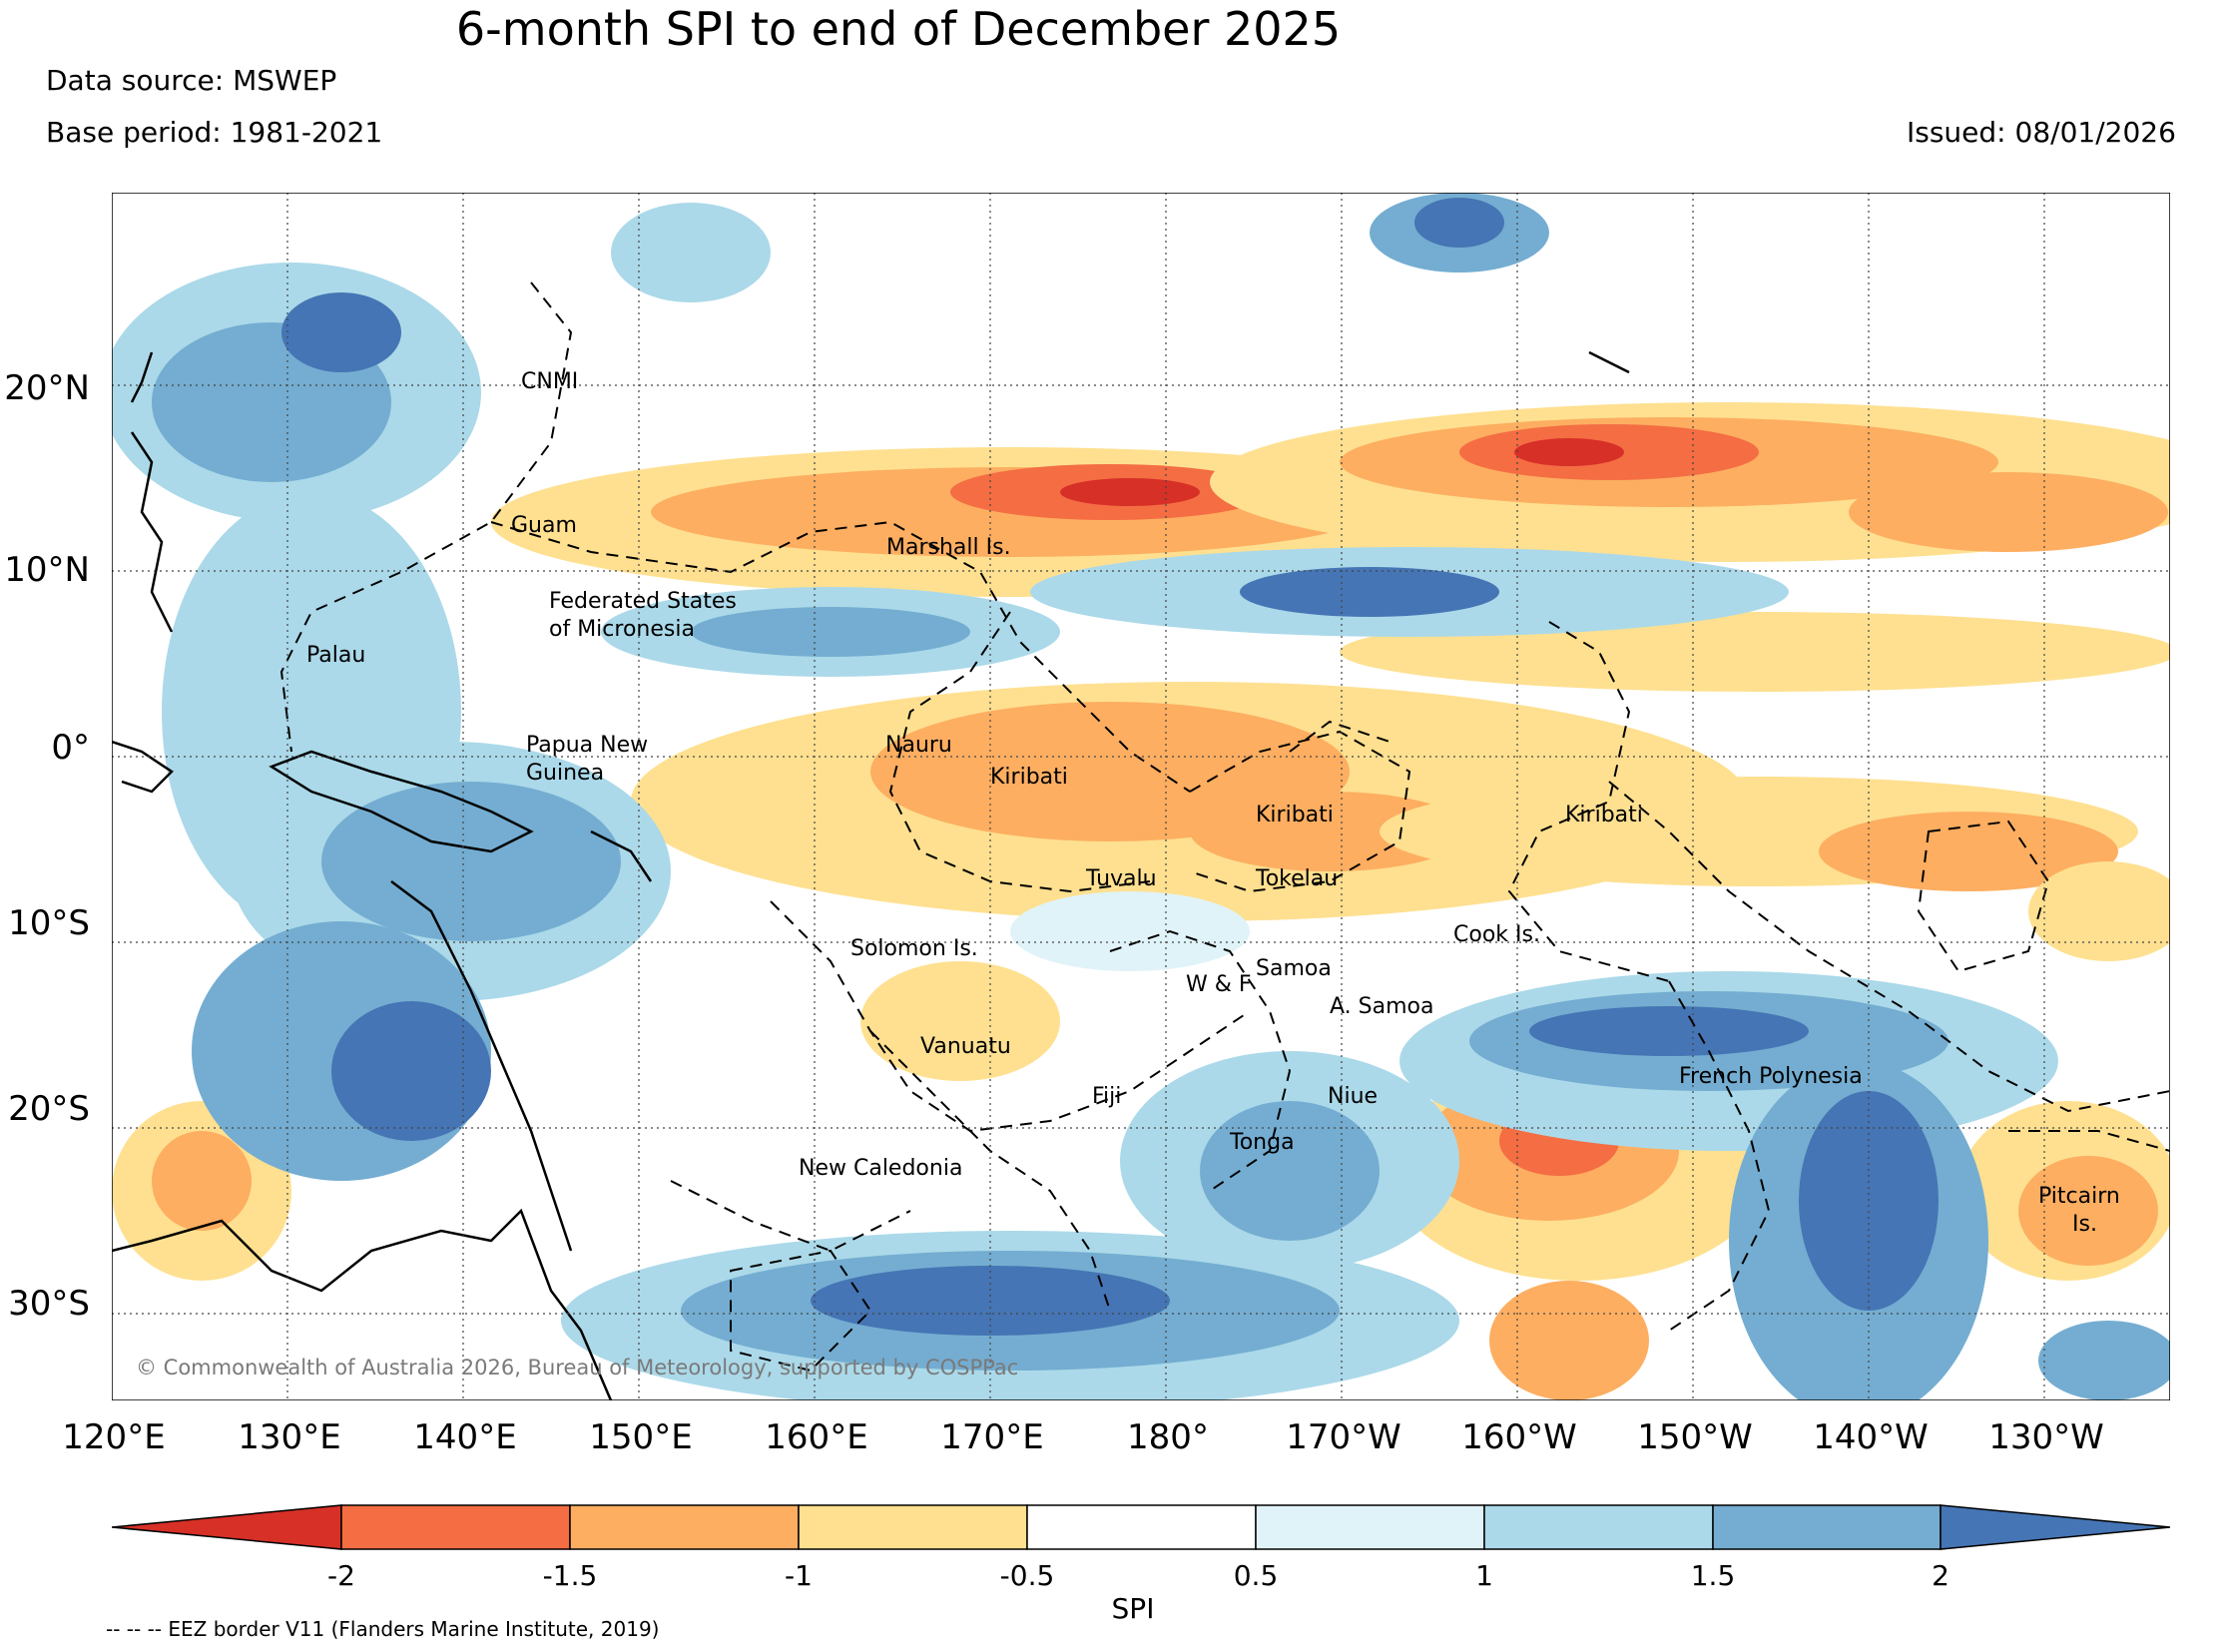  What do you see at coordinates (49, 1109) in the screenshot?
I see `lat-20s: 20°S` at bounding box center [49, 1109].